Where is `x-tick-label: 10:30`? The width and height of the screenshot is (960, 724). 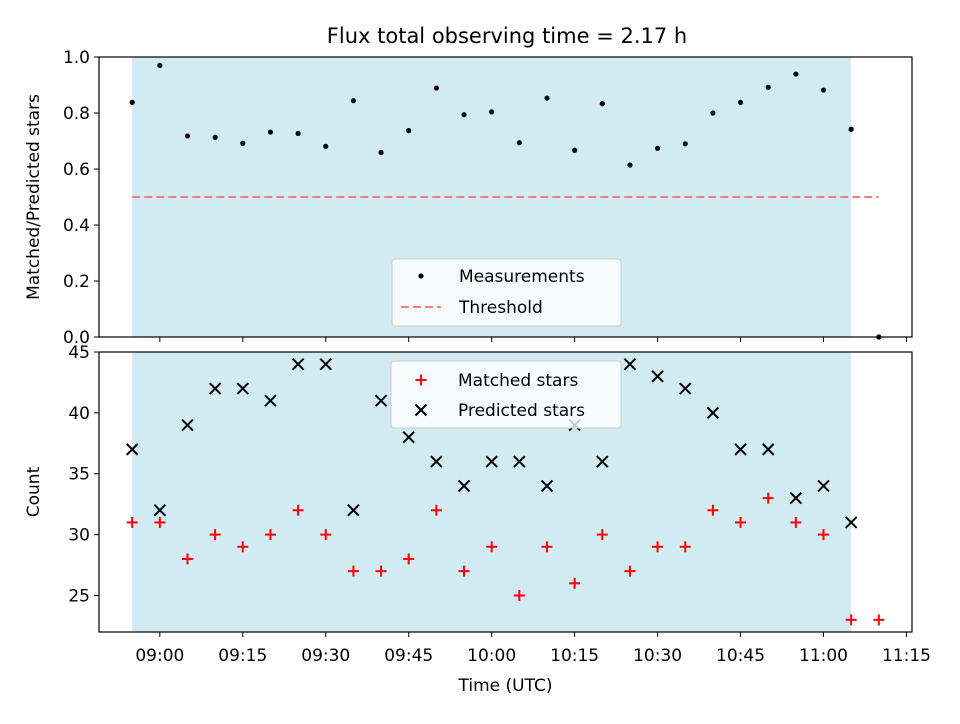 x-tick-label: 10:30 is located at coordinates (657, 656).